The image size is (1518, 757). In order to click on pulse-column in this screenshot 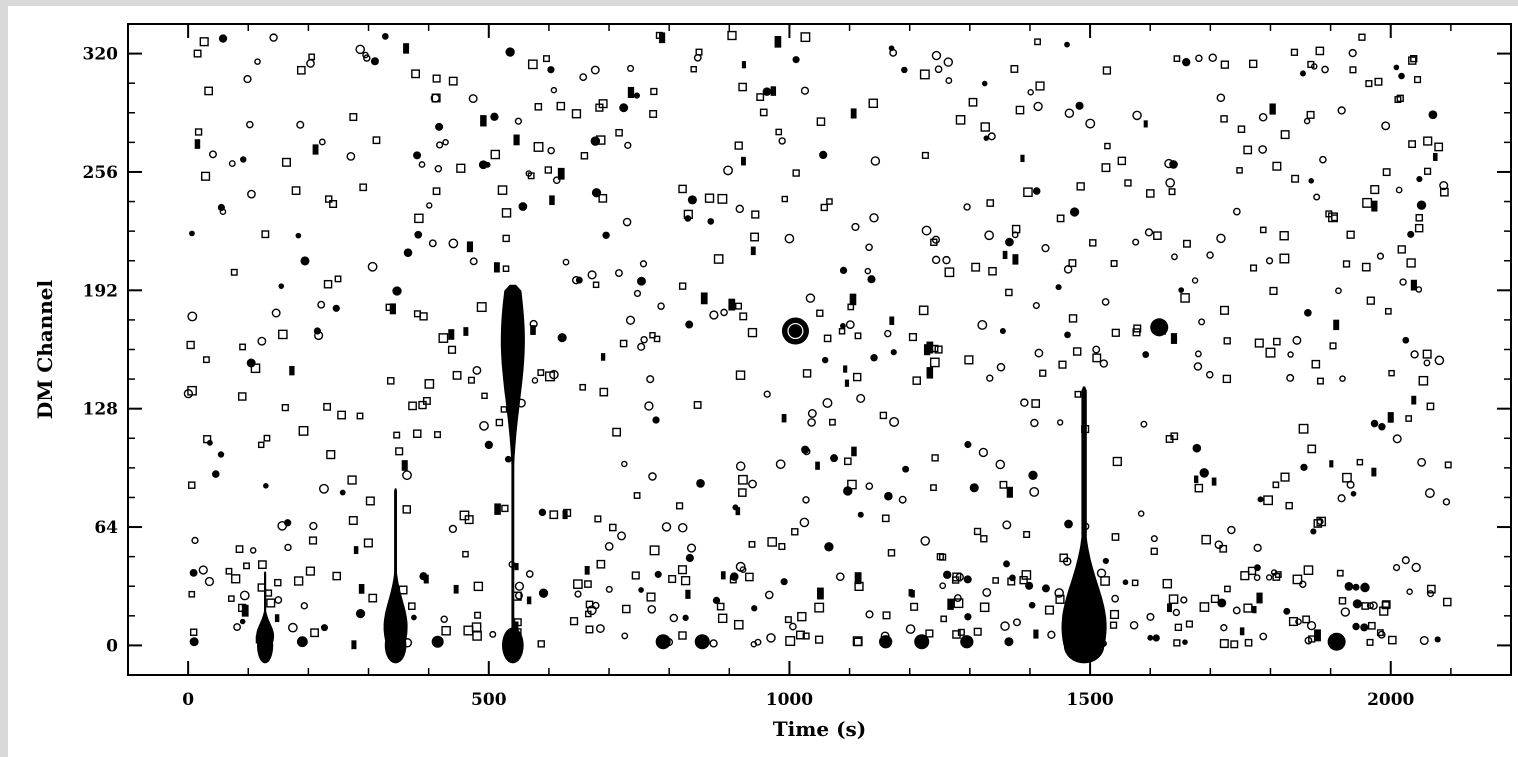, I will do `click(265, 608)`.